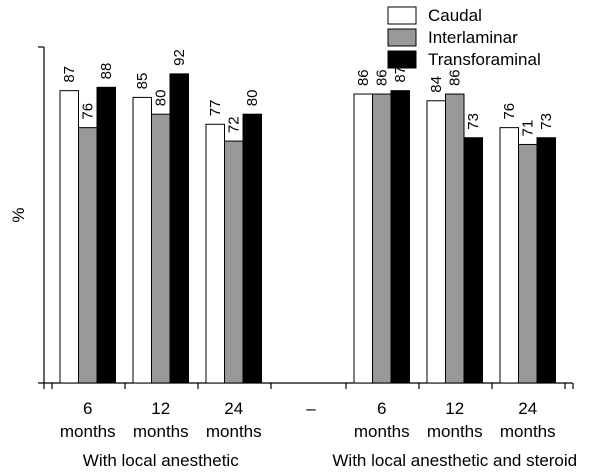  What do you see at coordinates (106, 71) in the screenshot?
I see `data-label: 88` at bounding box center [106, 71].